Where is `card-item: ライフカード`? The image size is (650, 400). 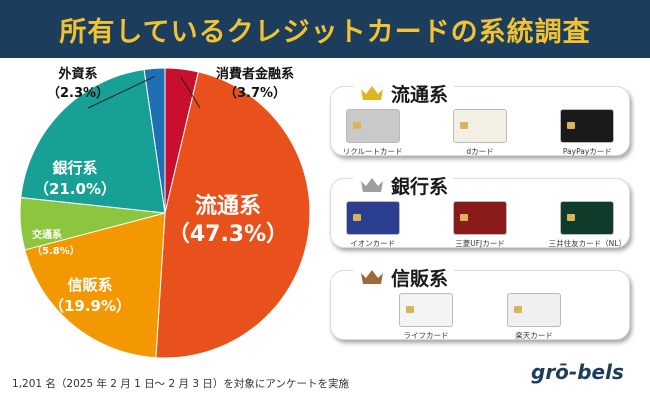
card-item: ライフカード is located at coordinates (426, 317).